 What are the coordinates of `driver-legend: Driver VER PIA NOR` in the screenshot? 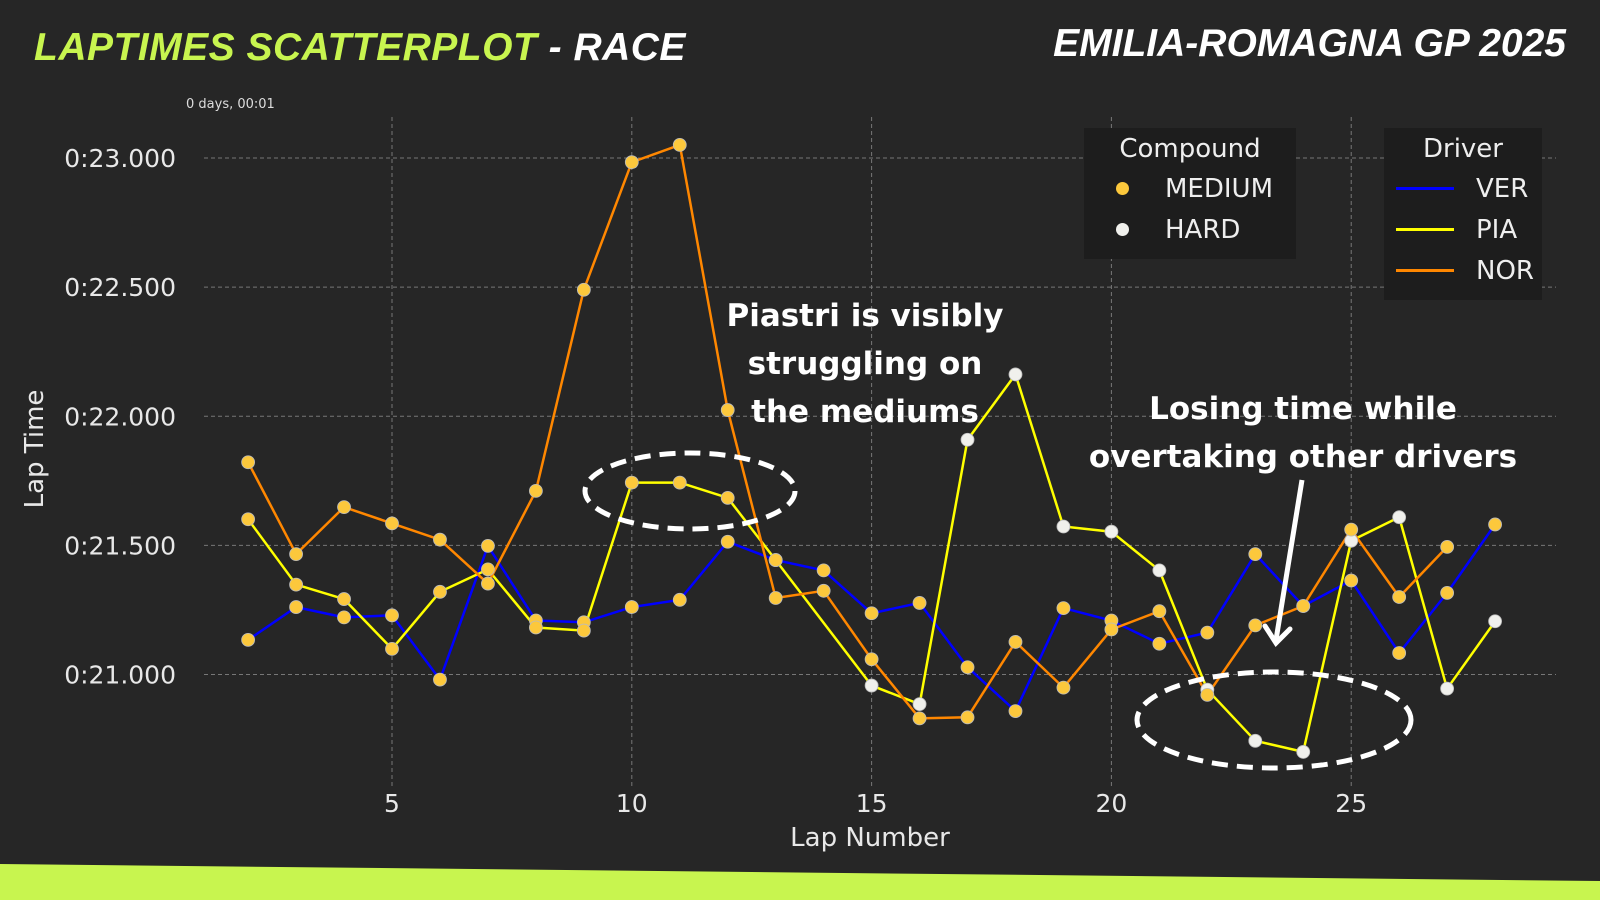 It's located at (1463, 214).